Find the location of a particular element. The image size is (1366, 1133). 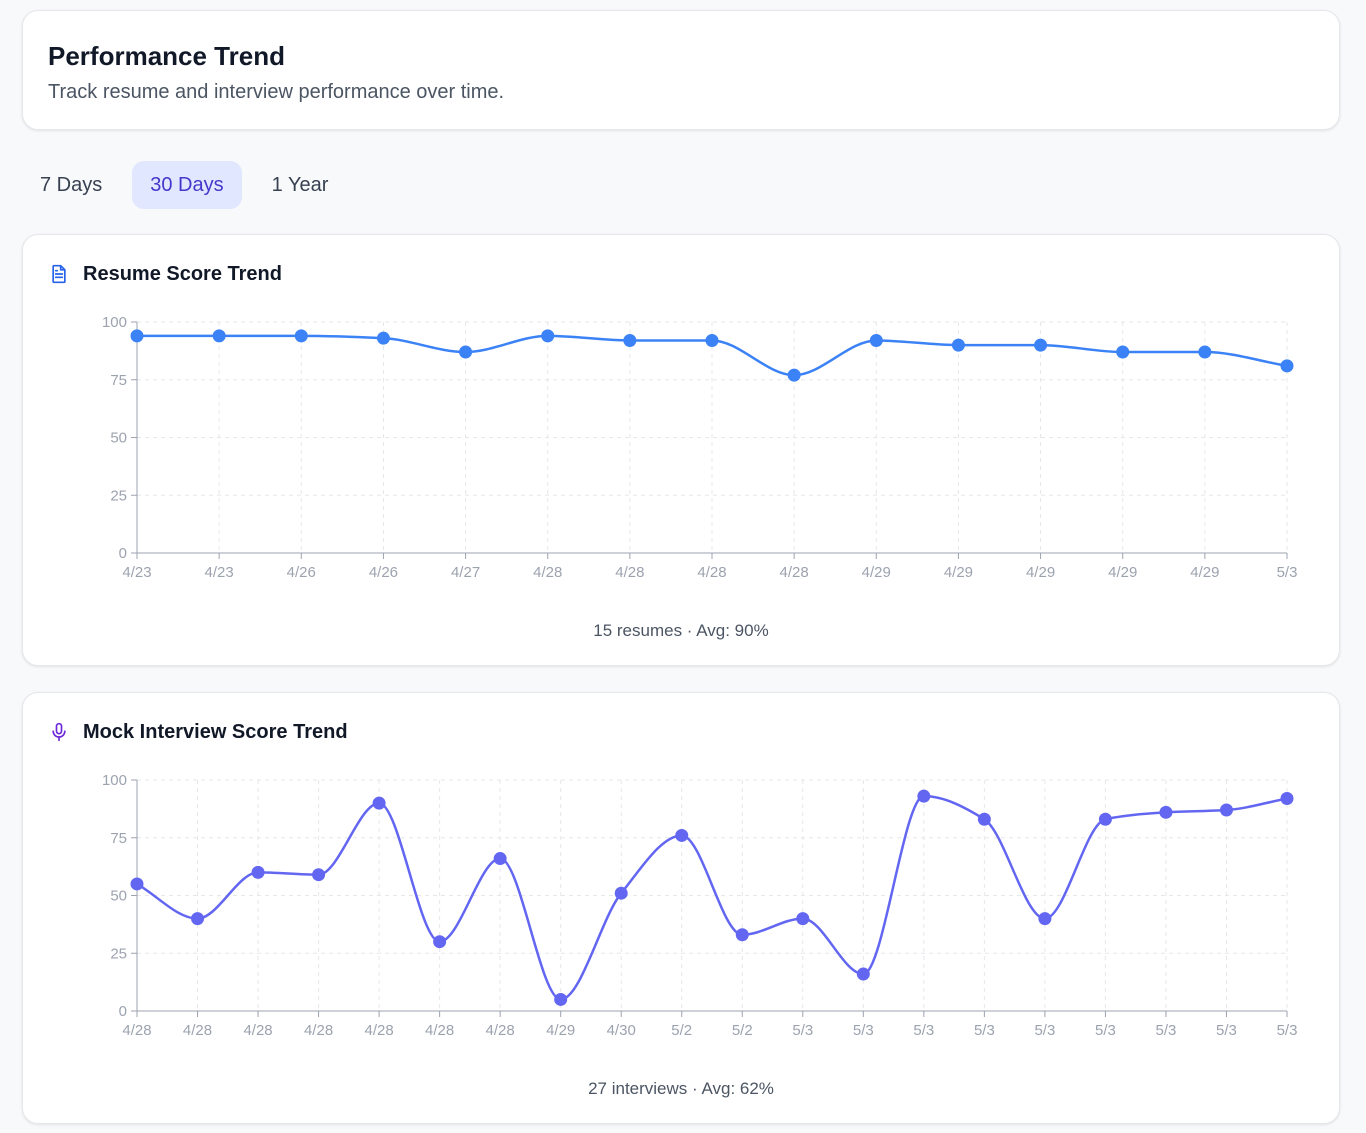

resume-y-tick-label: 75 is located at coordinates (118, 380).